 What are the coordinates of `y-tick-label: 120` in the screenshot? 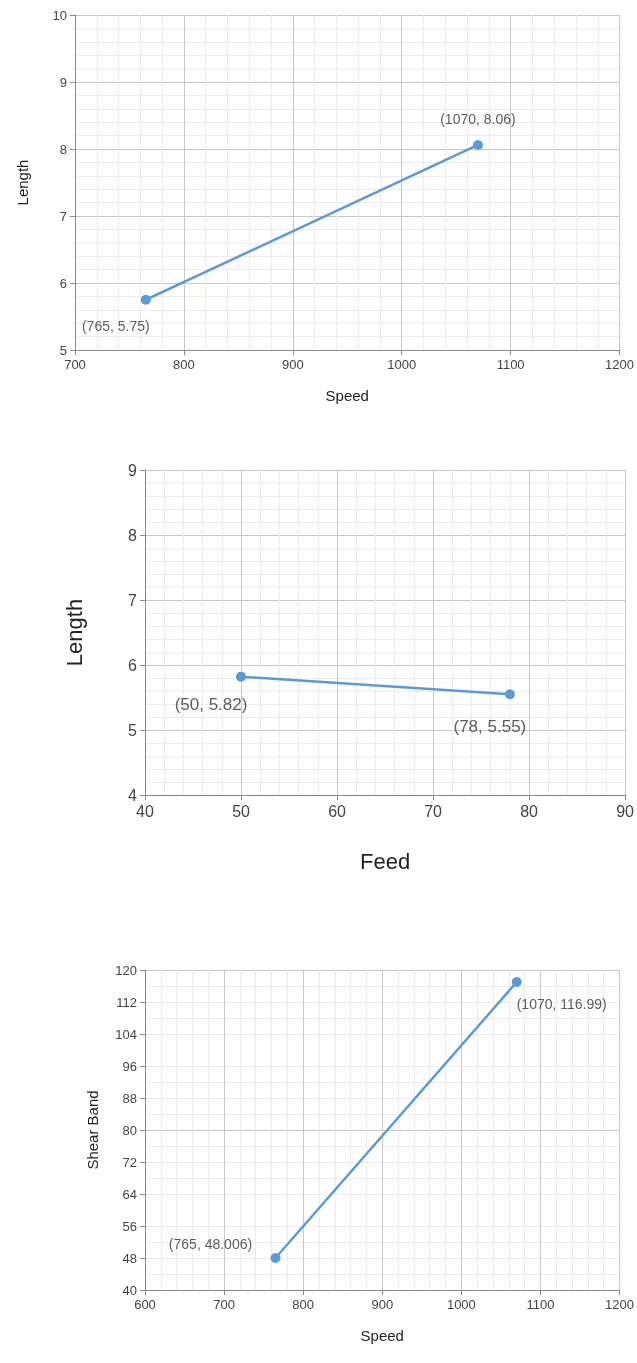 It's located at (126, 970).